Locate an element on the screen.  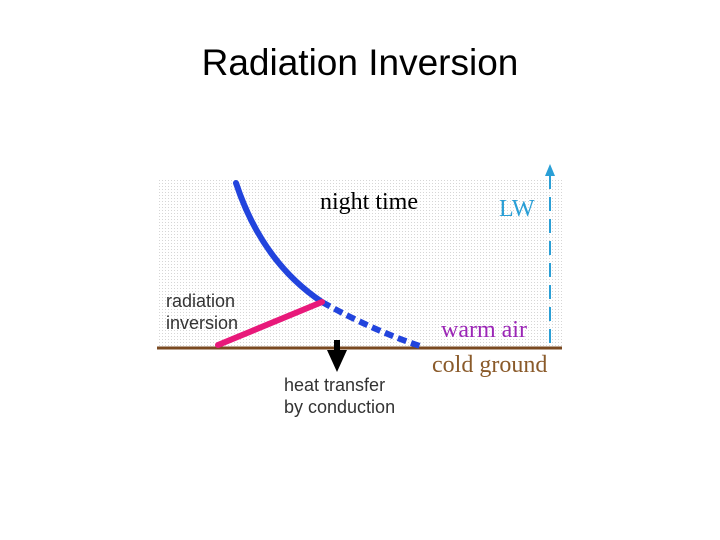
night-time-label: night time is located at coordinates (369, 202).